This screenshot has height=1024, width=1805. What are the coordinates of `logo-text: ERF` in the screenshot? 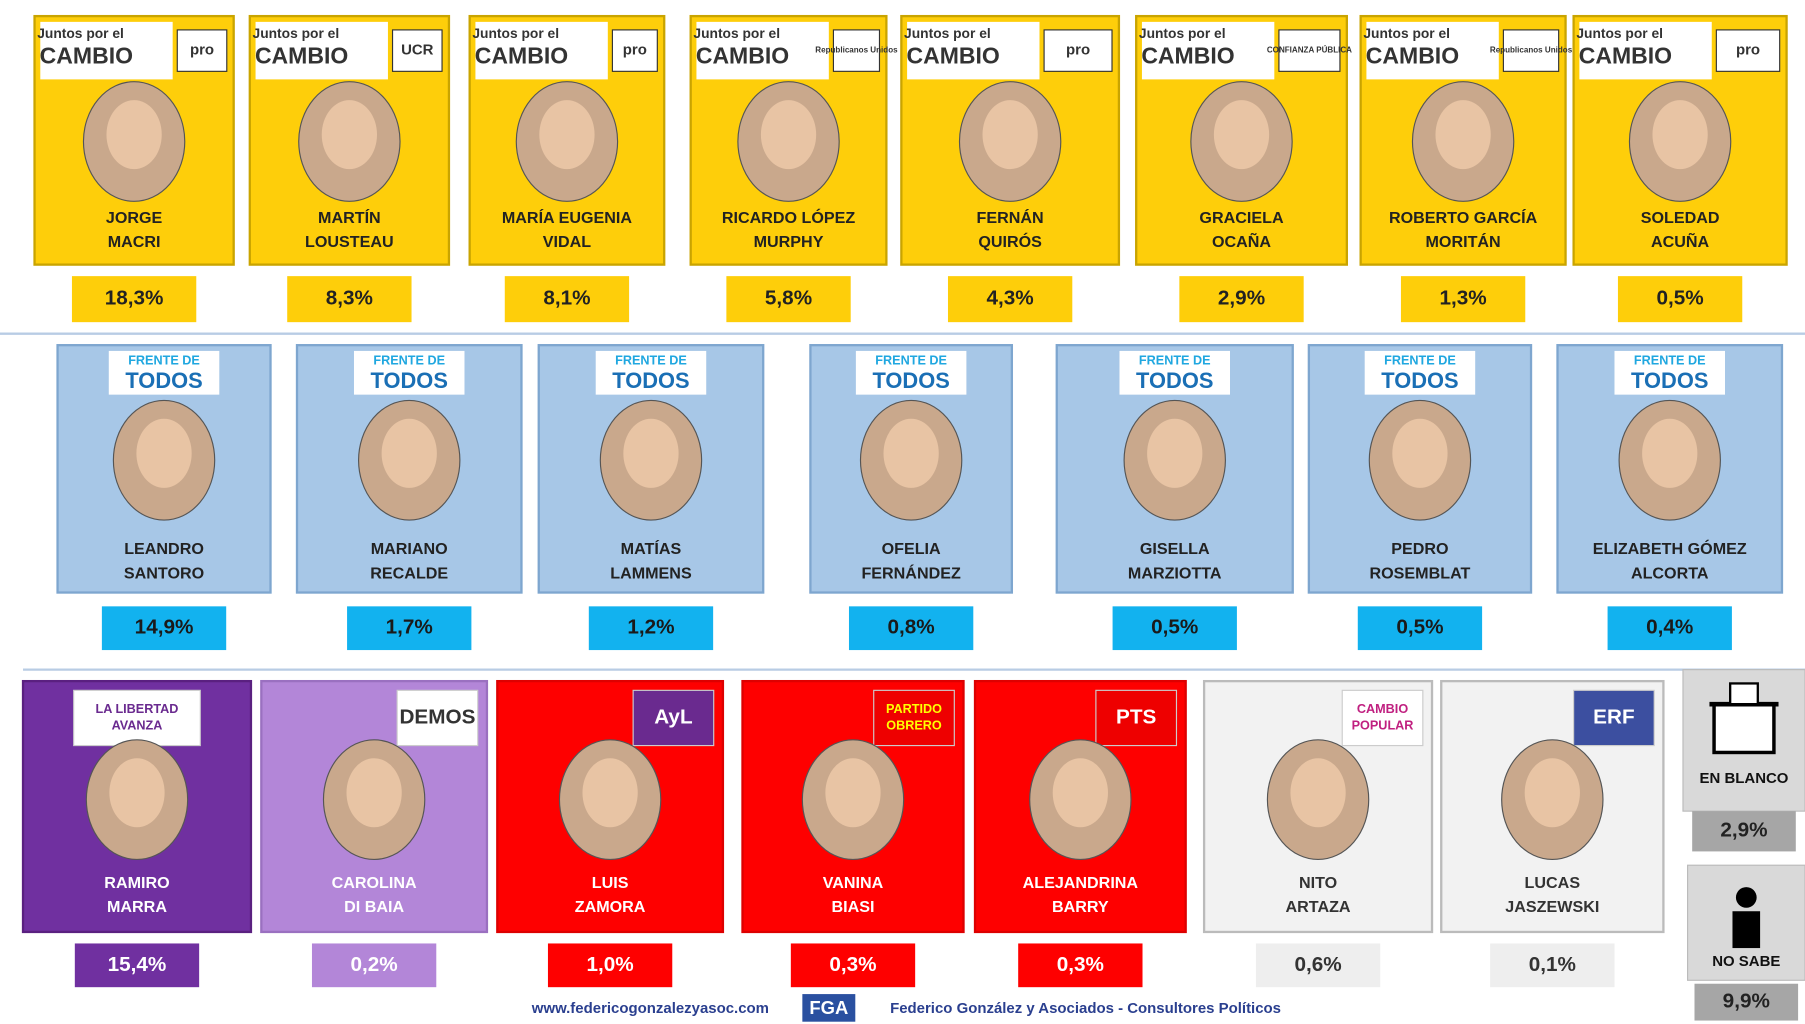 It's located at (1613, 716).